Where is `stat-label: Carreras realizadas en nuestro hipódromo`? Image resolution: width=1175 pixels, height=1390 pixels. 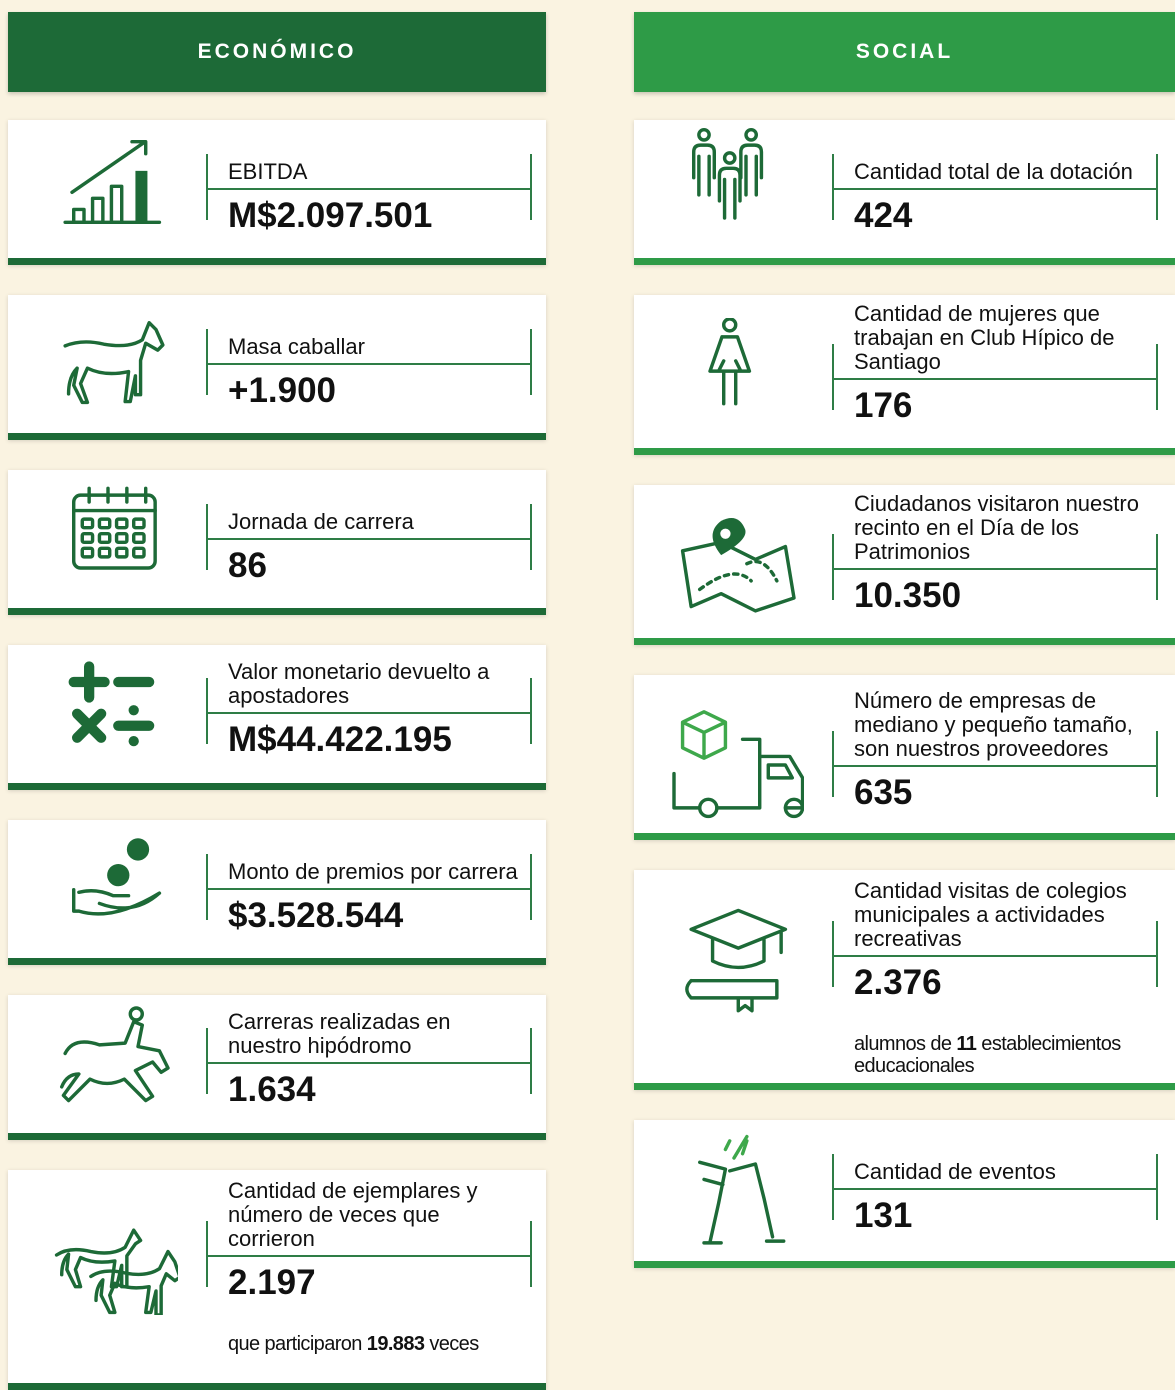
stat-label: Carreras realizadas en nuestro hipódromo is located at coordinates (339, 1033).